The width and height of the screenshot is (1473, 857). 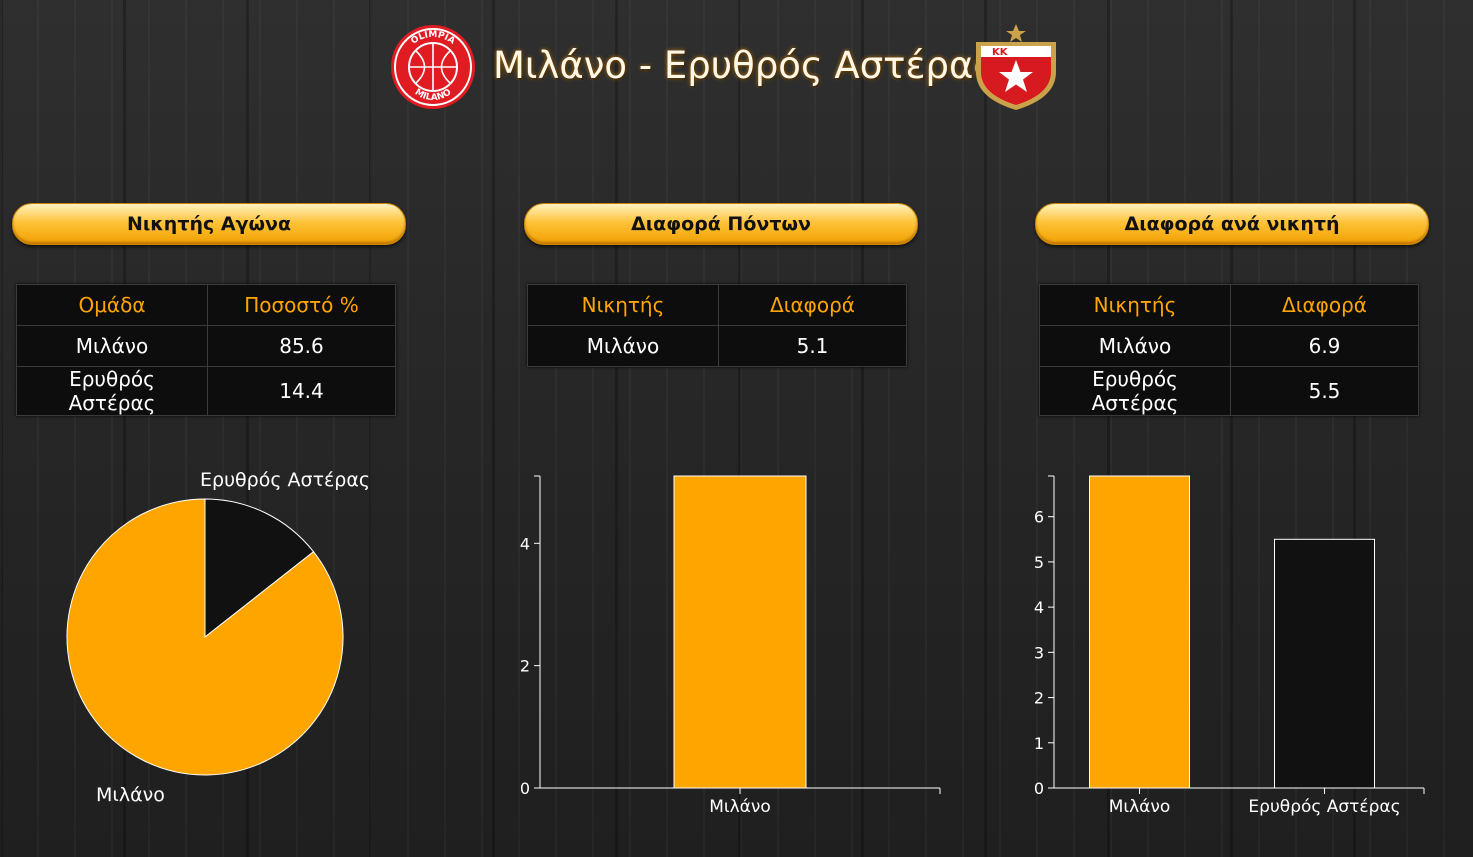 What do you see at coordinates (1232, 224) in the screenshot?
I see `panel-heading-diff-per-winner: Διαφορά ανά νικητή` at bounding box center [1232, 224].